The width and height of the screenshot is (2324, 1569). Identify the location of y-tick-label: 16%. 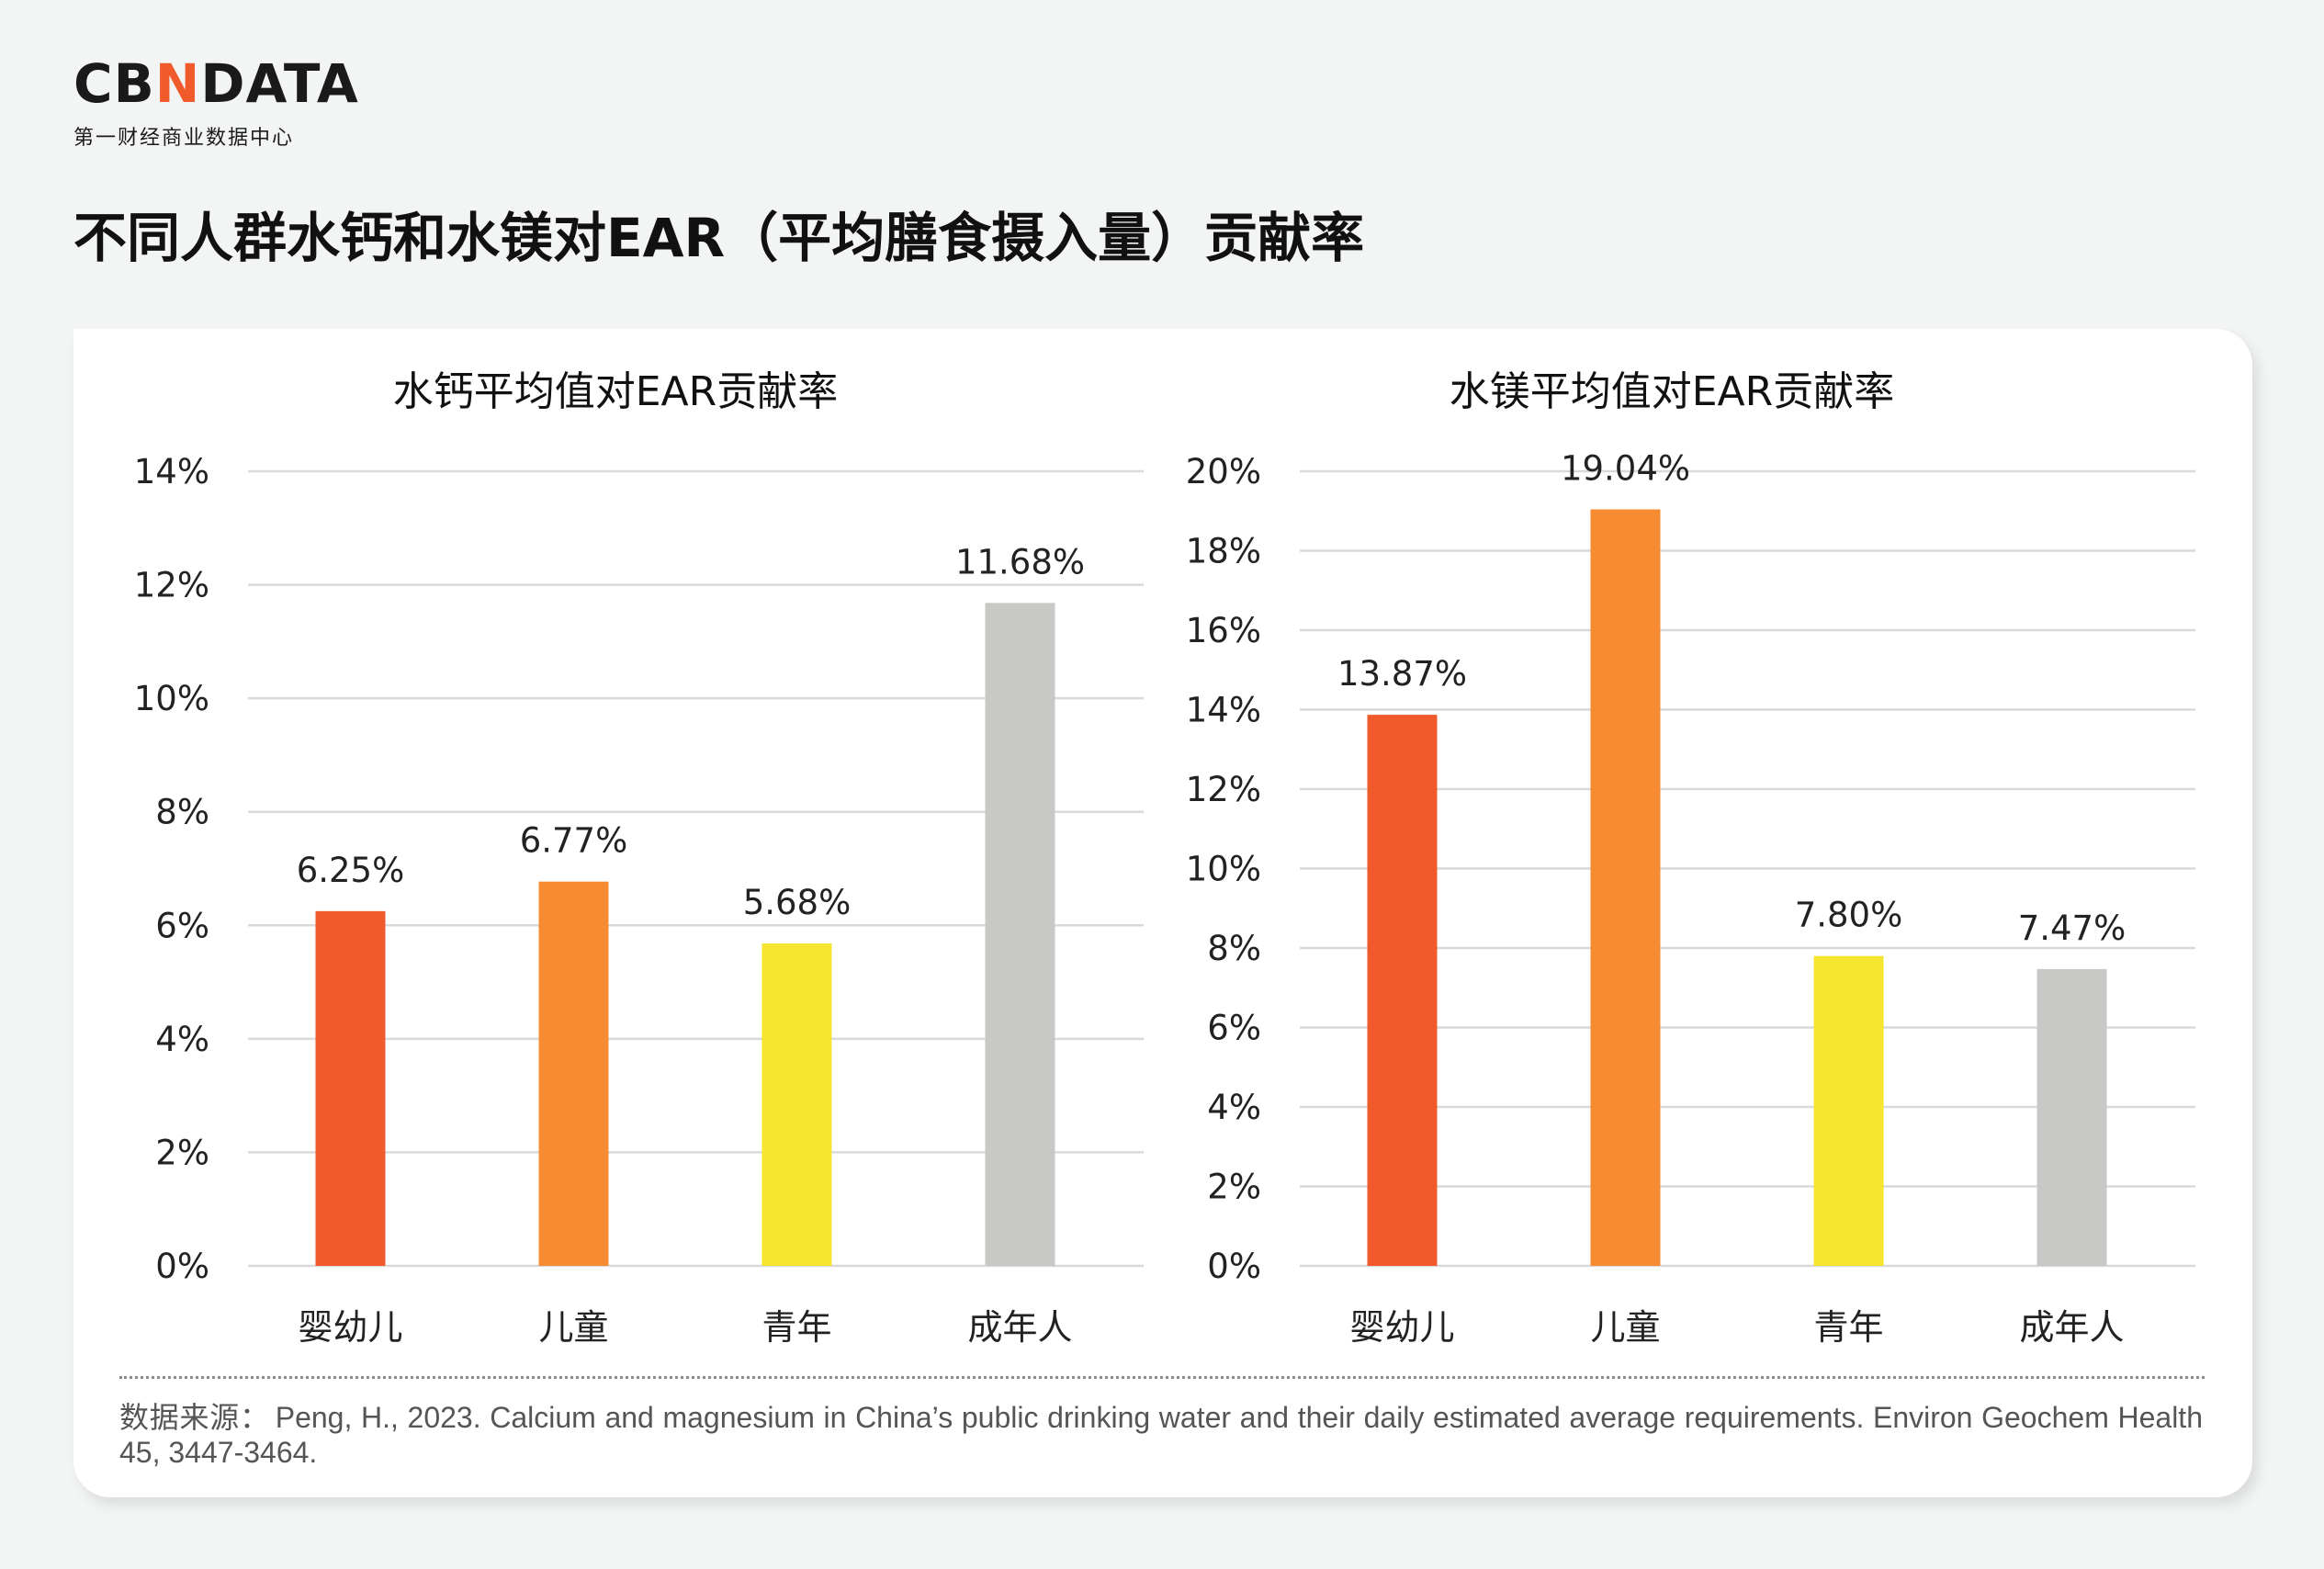
(1223, 630).